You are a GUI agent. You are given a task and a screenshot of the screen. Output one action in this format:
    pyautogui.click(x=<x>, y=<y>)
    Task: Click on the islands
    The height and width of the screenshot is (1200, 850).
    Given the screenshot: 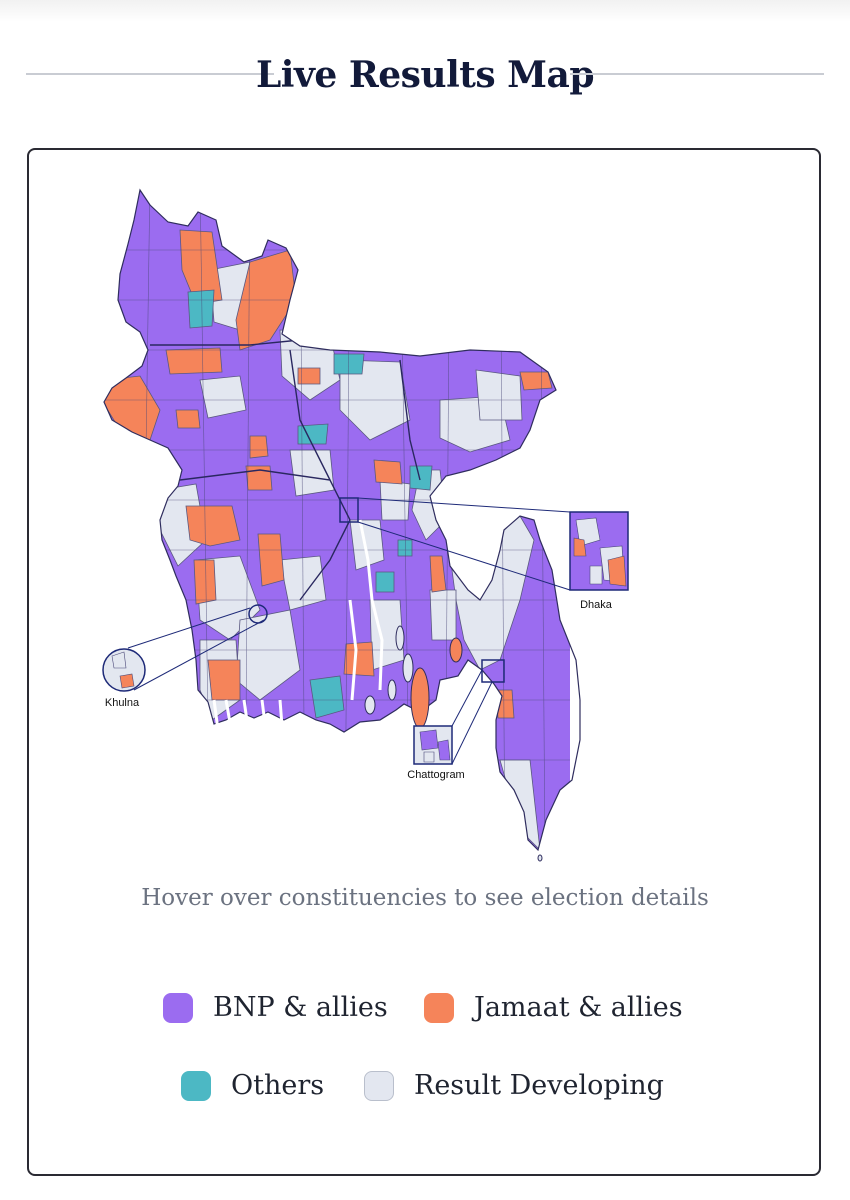 What is the action you would take?
    pyautogui.click(x=453, y=743)
    